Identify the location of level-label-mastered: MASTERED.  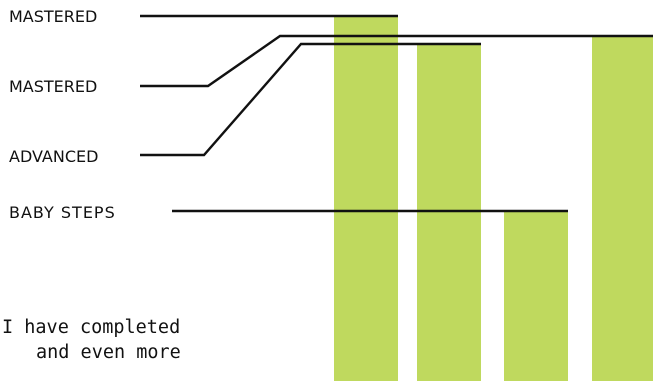
(53, 86).